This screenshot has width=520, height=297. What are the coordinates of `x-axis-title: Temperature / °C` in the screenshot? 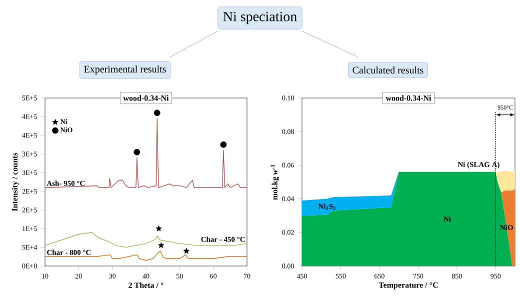 It's located at (408, 286).